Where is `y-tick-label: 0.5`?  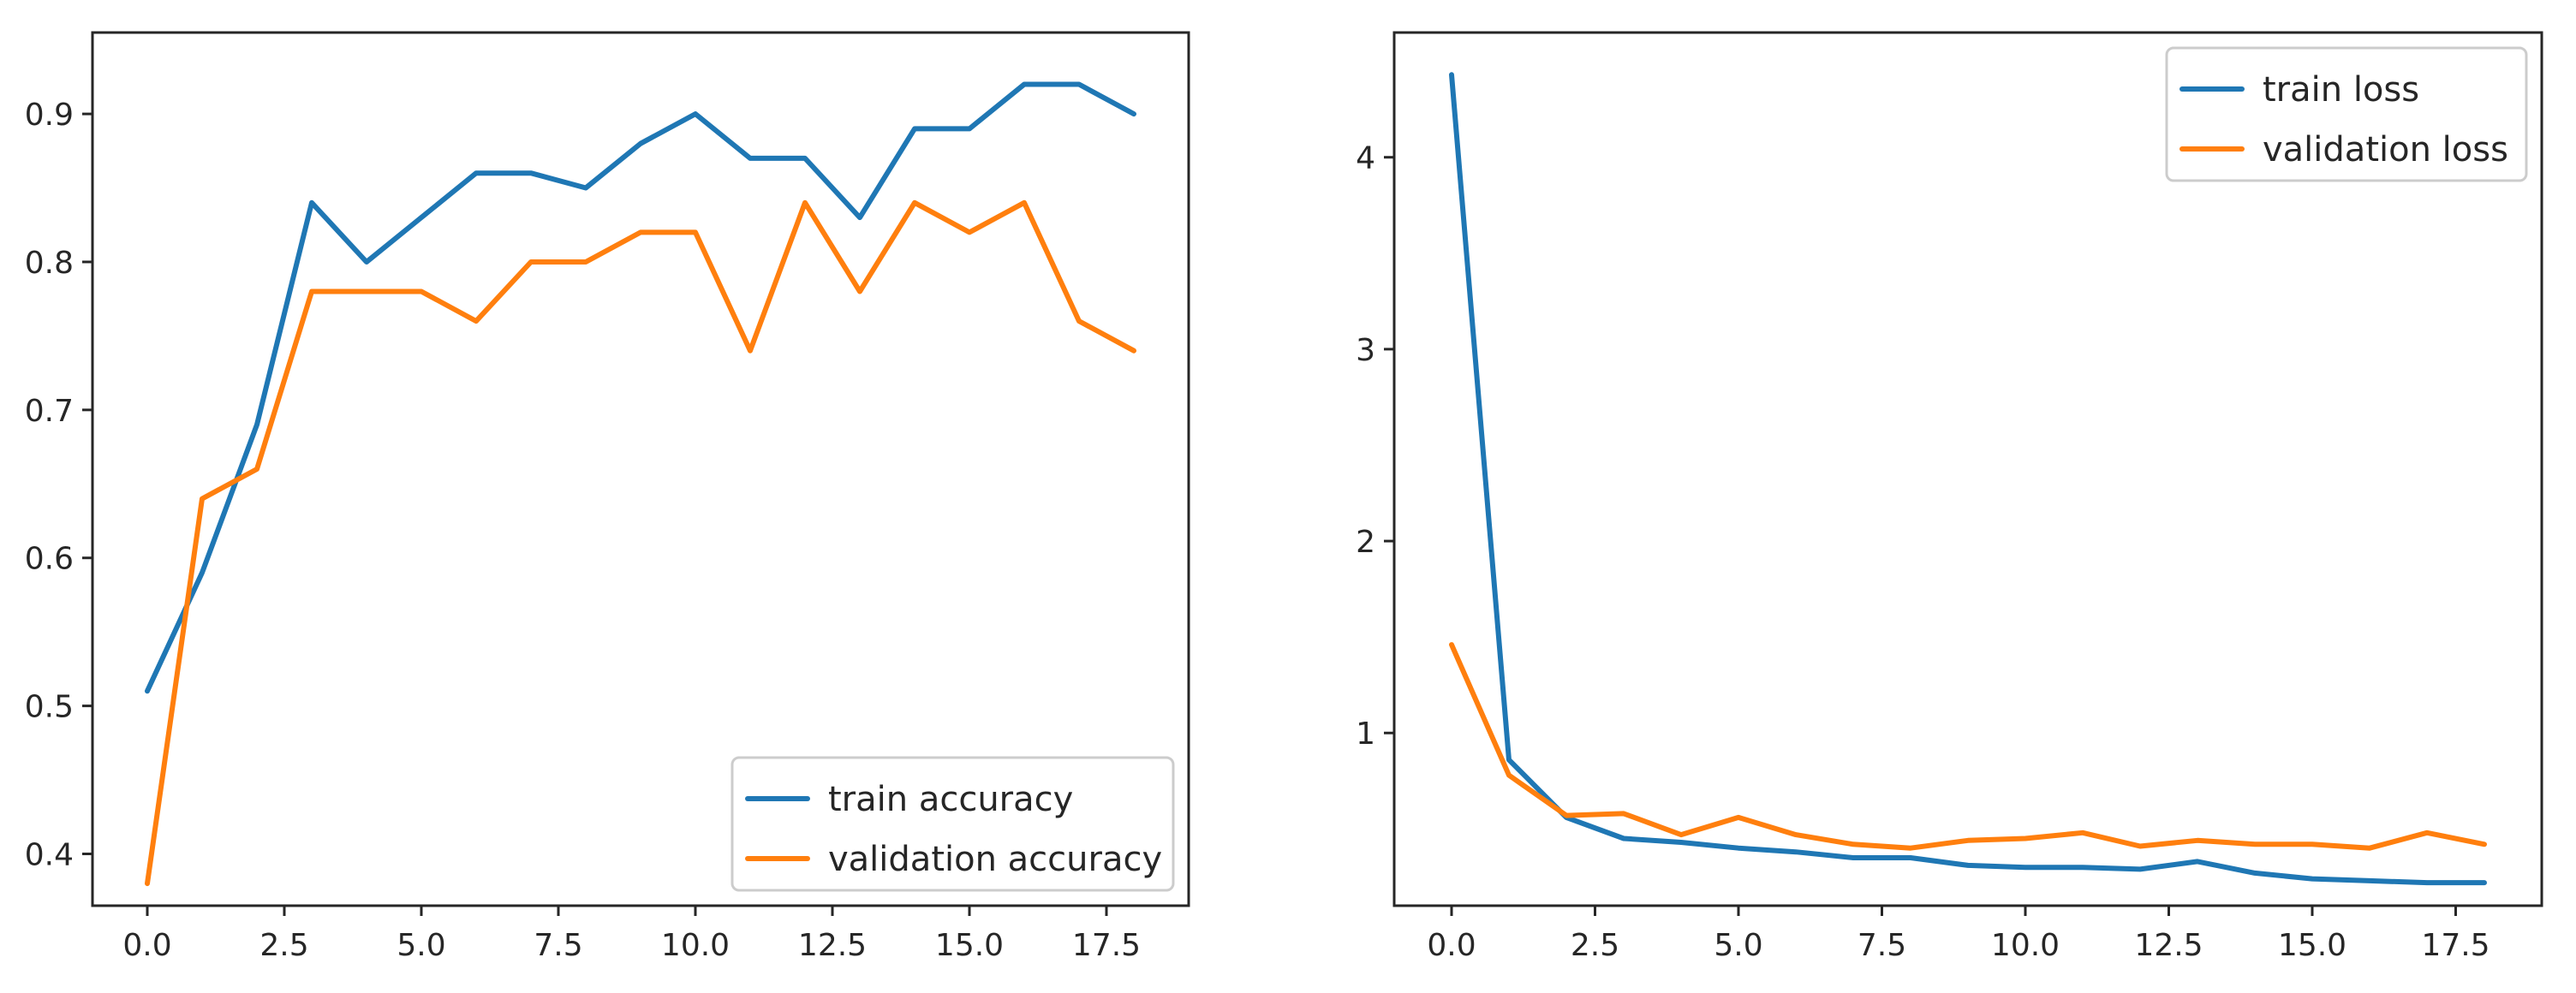
y-tick-label: 0.5 is located at coordinates (49, 707).